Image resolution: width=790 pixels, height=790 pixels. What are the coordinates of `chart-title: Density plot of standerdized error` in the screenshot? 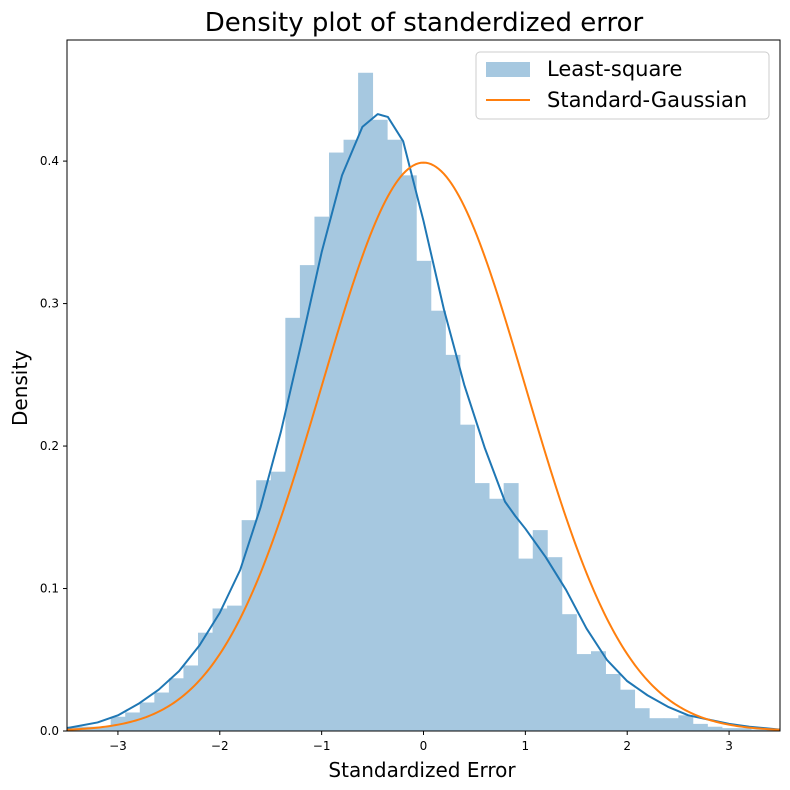 It's located at (424, 23).